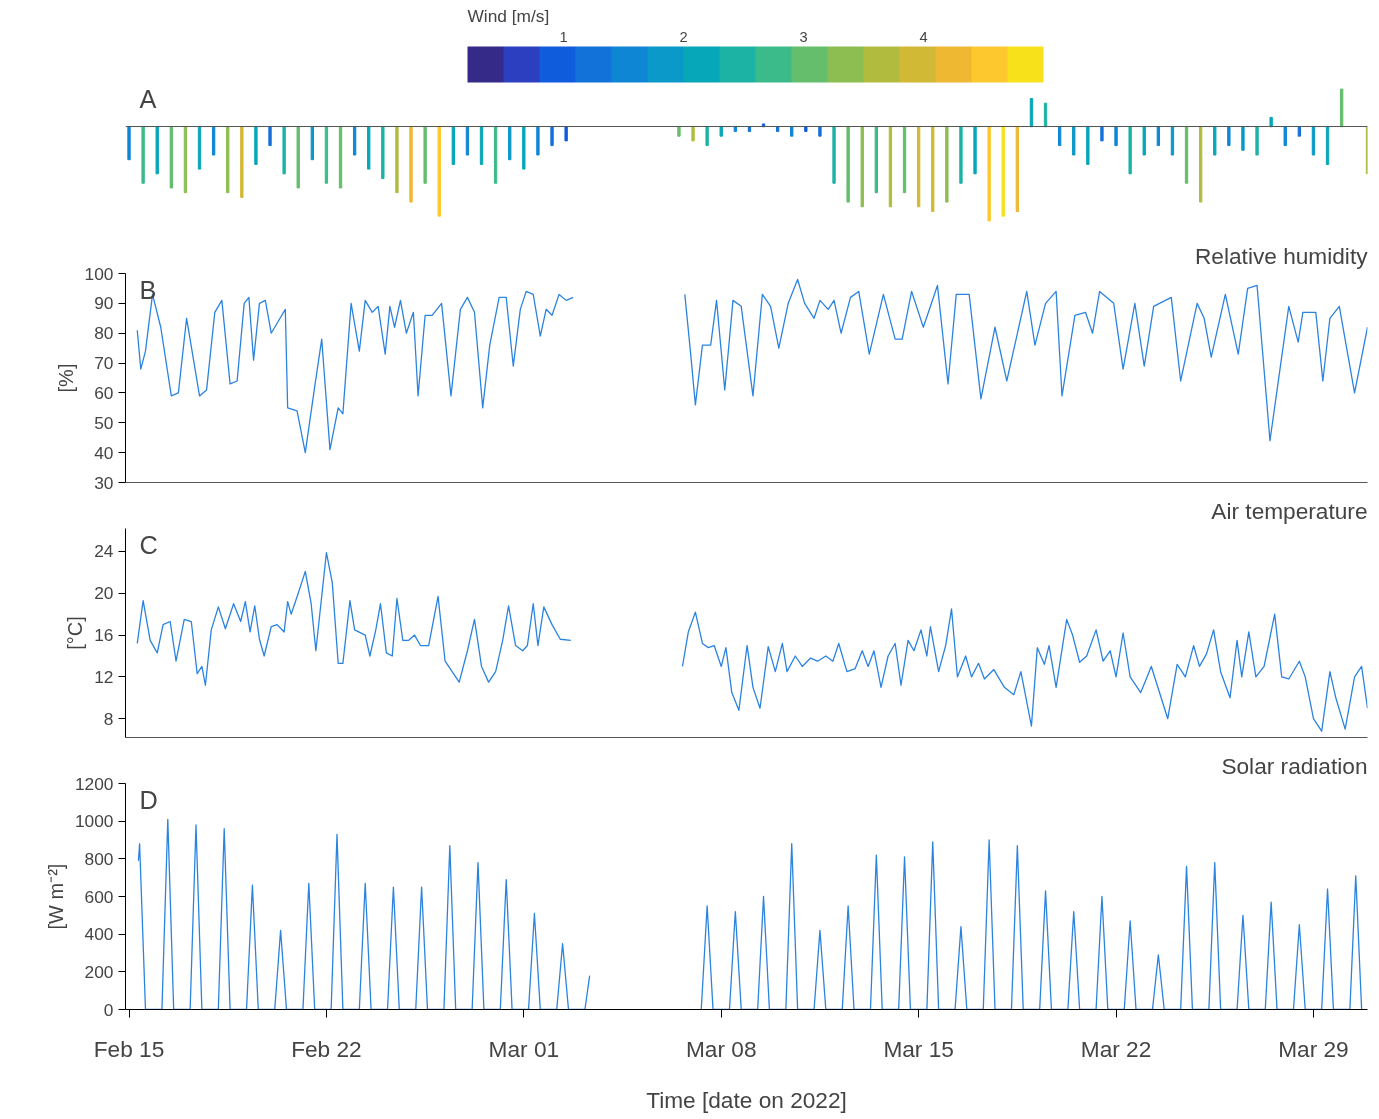  What do you see at coordinates (563, 36) in the screenshot?
I see `color-bar-label: 1` at bounding box center [563, 36].